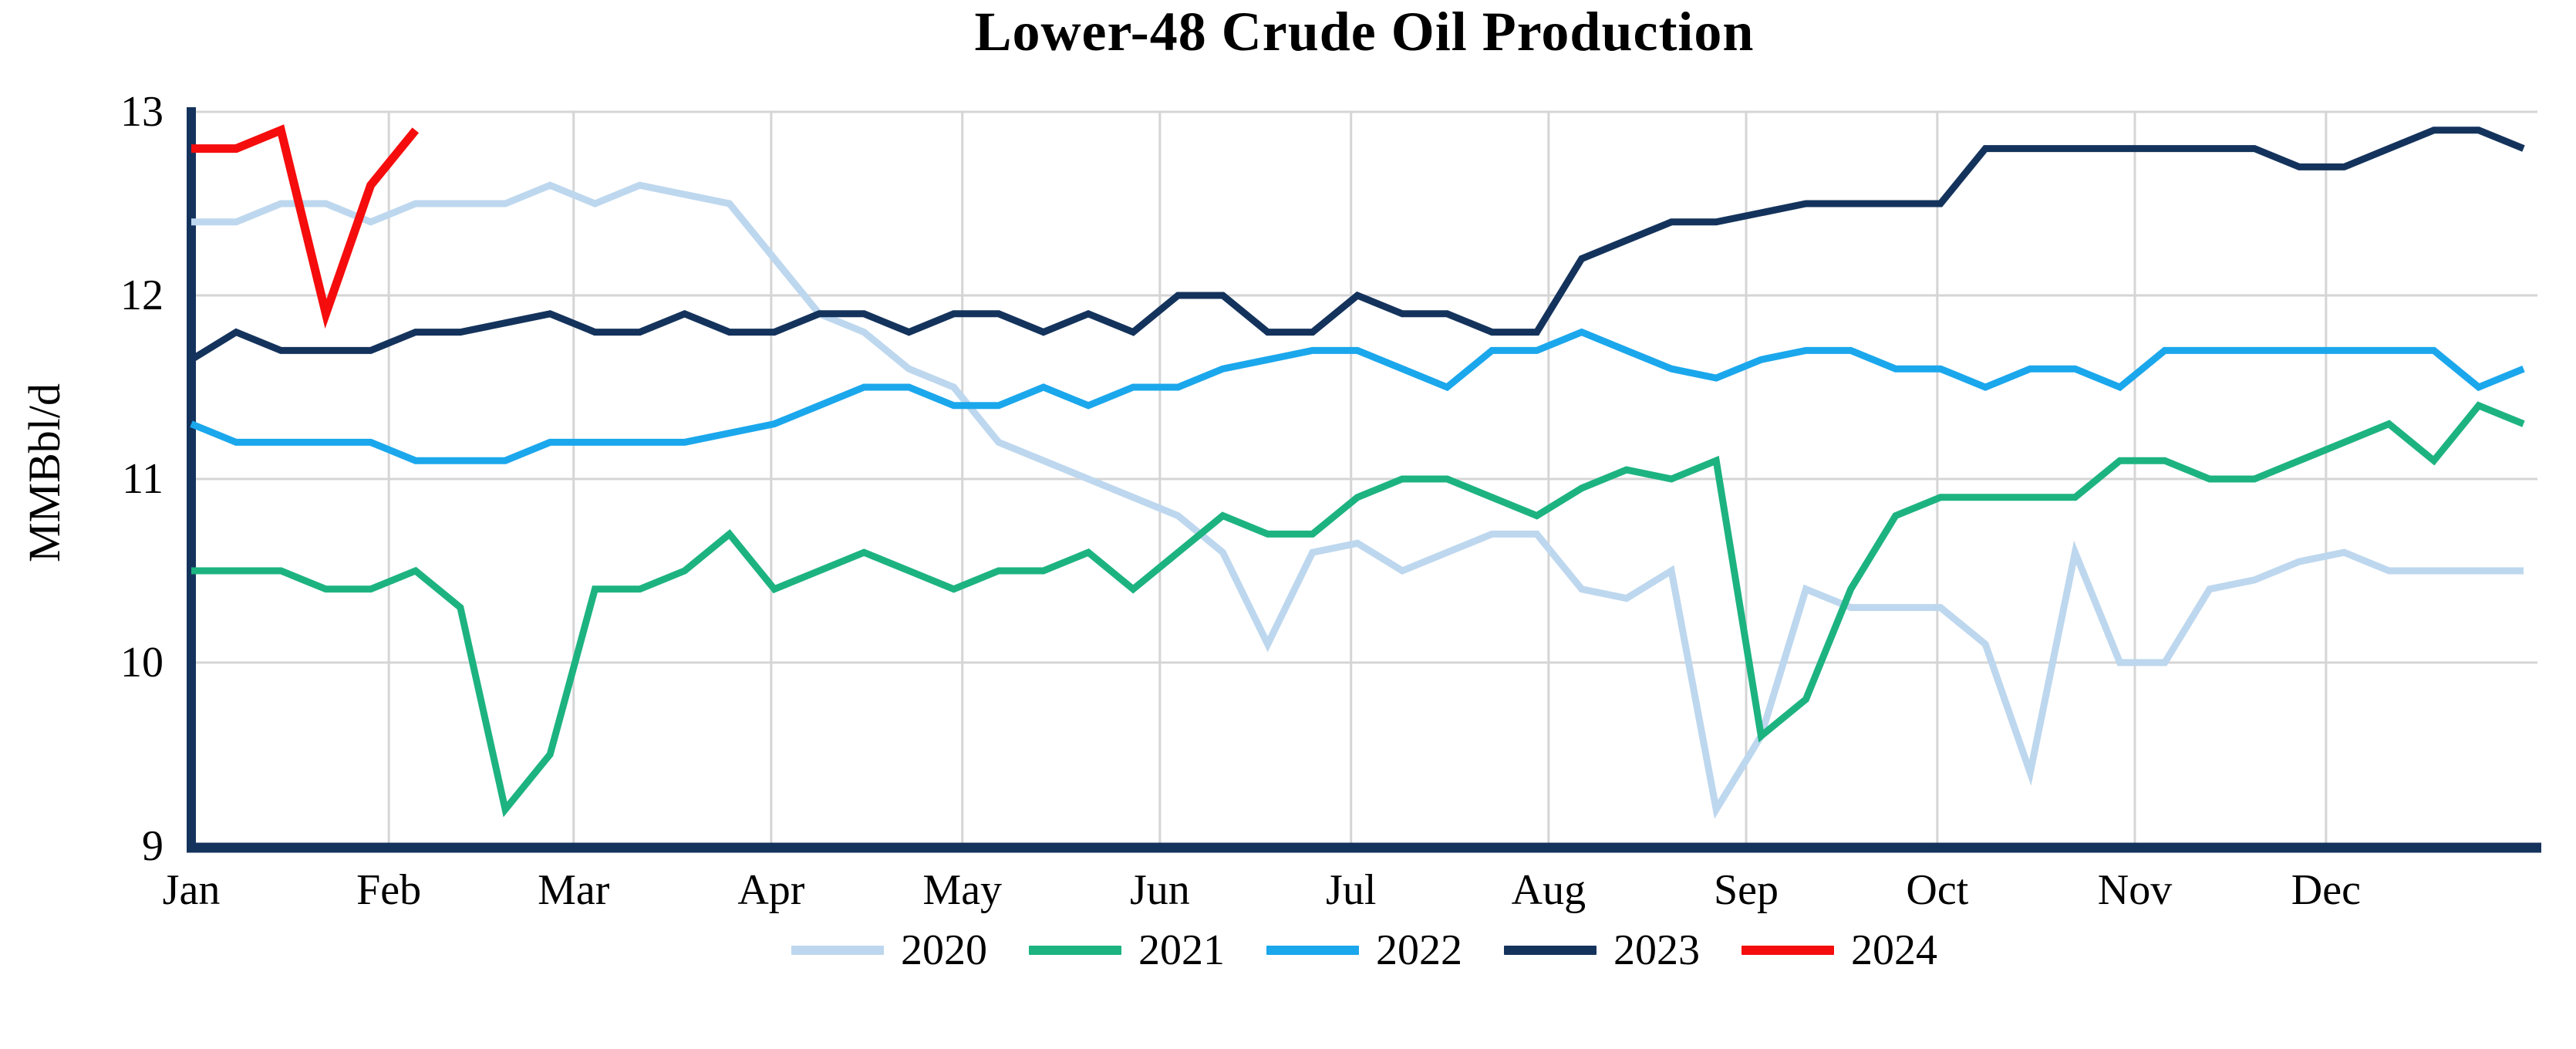 The height and width of the screenshot is (1049, 2576). I want to click on legend-label-2024: 2024, so click(1894, 950).